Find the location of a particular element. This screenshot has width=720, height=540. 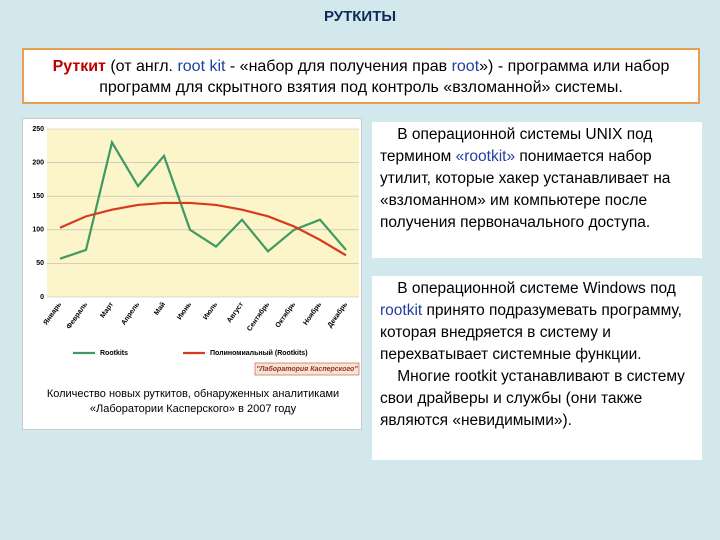

series-line is located at coordinates (203, 229).